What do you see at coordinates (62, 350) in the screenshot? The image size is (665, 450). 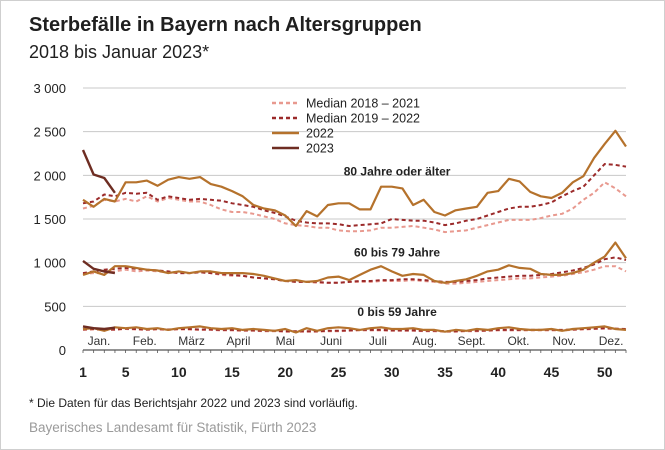 I see `y-tick-label: 0` at bounding box center [62, 350].